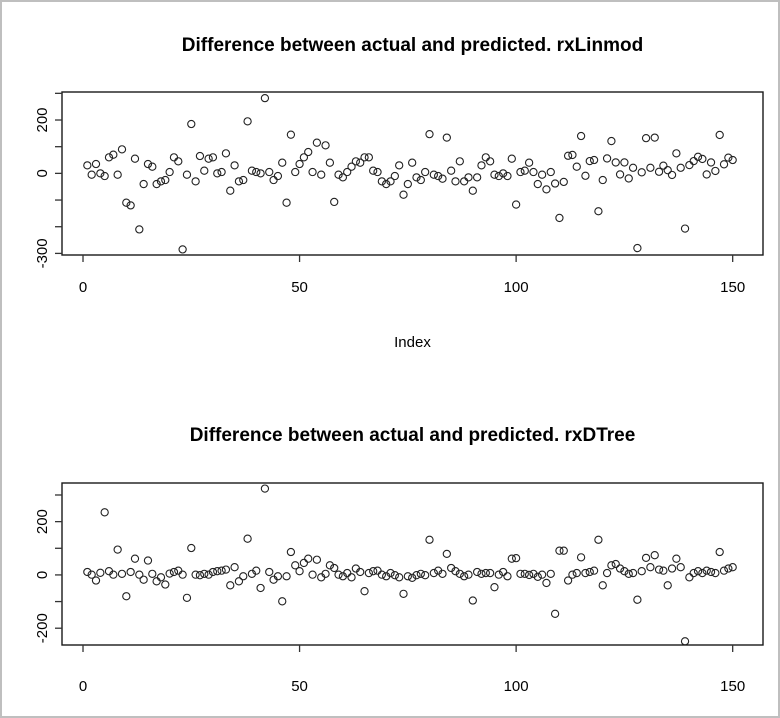 This screenshot has width=780, height=718. Describe the element at coordinates (412, 342) in the screenshot. I see `x-axis-label-index: Index` at that location.